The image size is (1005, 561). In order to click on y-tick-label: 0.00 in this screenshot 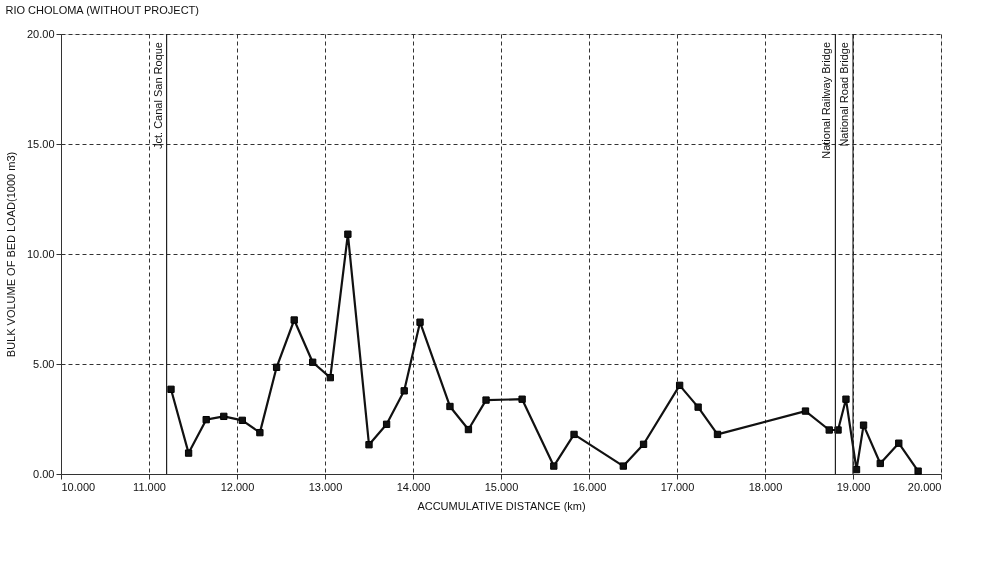, I will do `click(44, 473)`.